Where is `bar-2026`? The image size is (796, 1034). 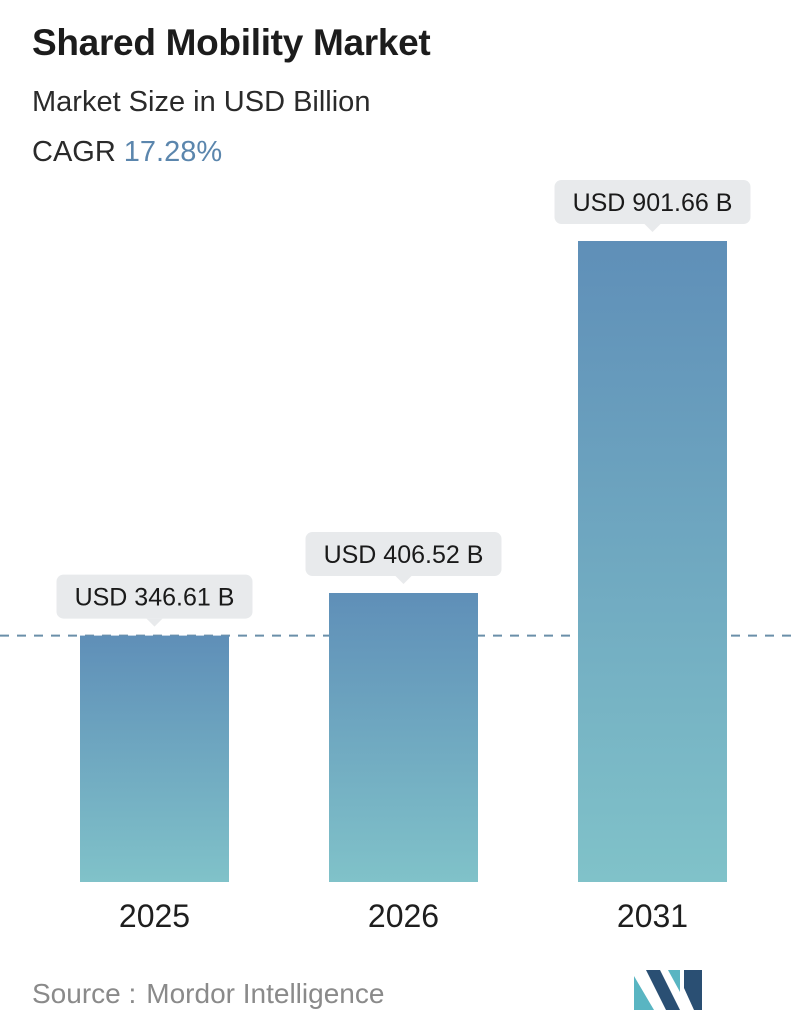 bar-2026 is located at coordinates (403, 737).